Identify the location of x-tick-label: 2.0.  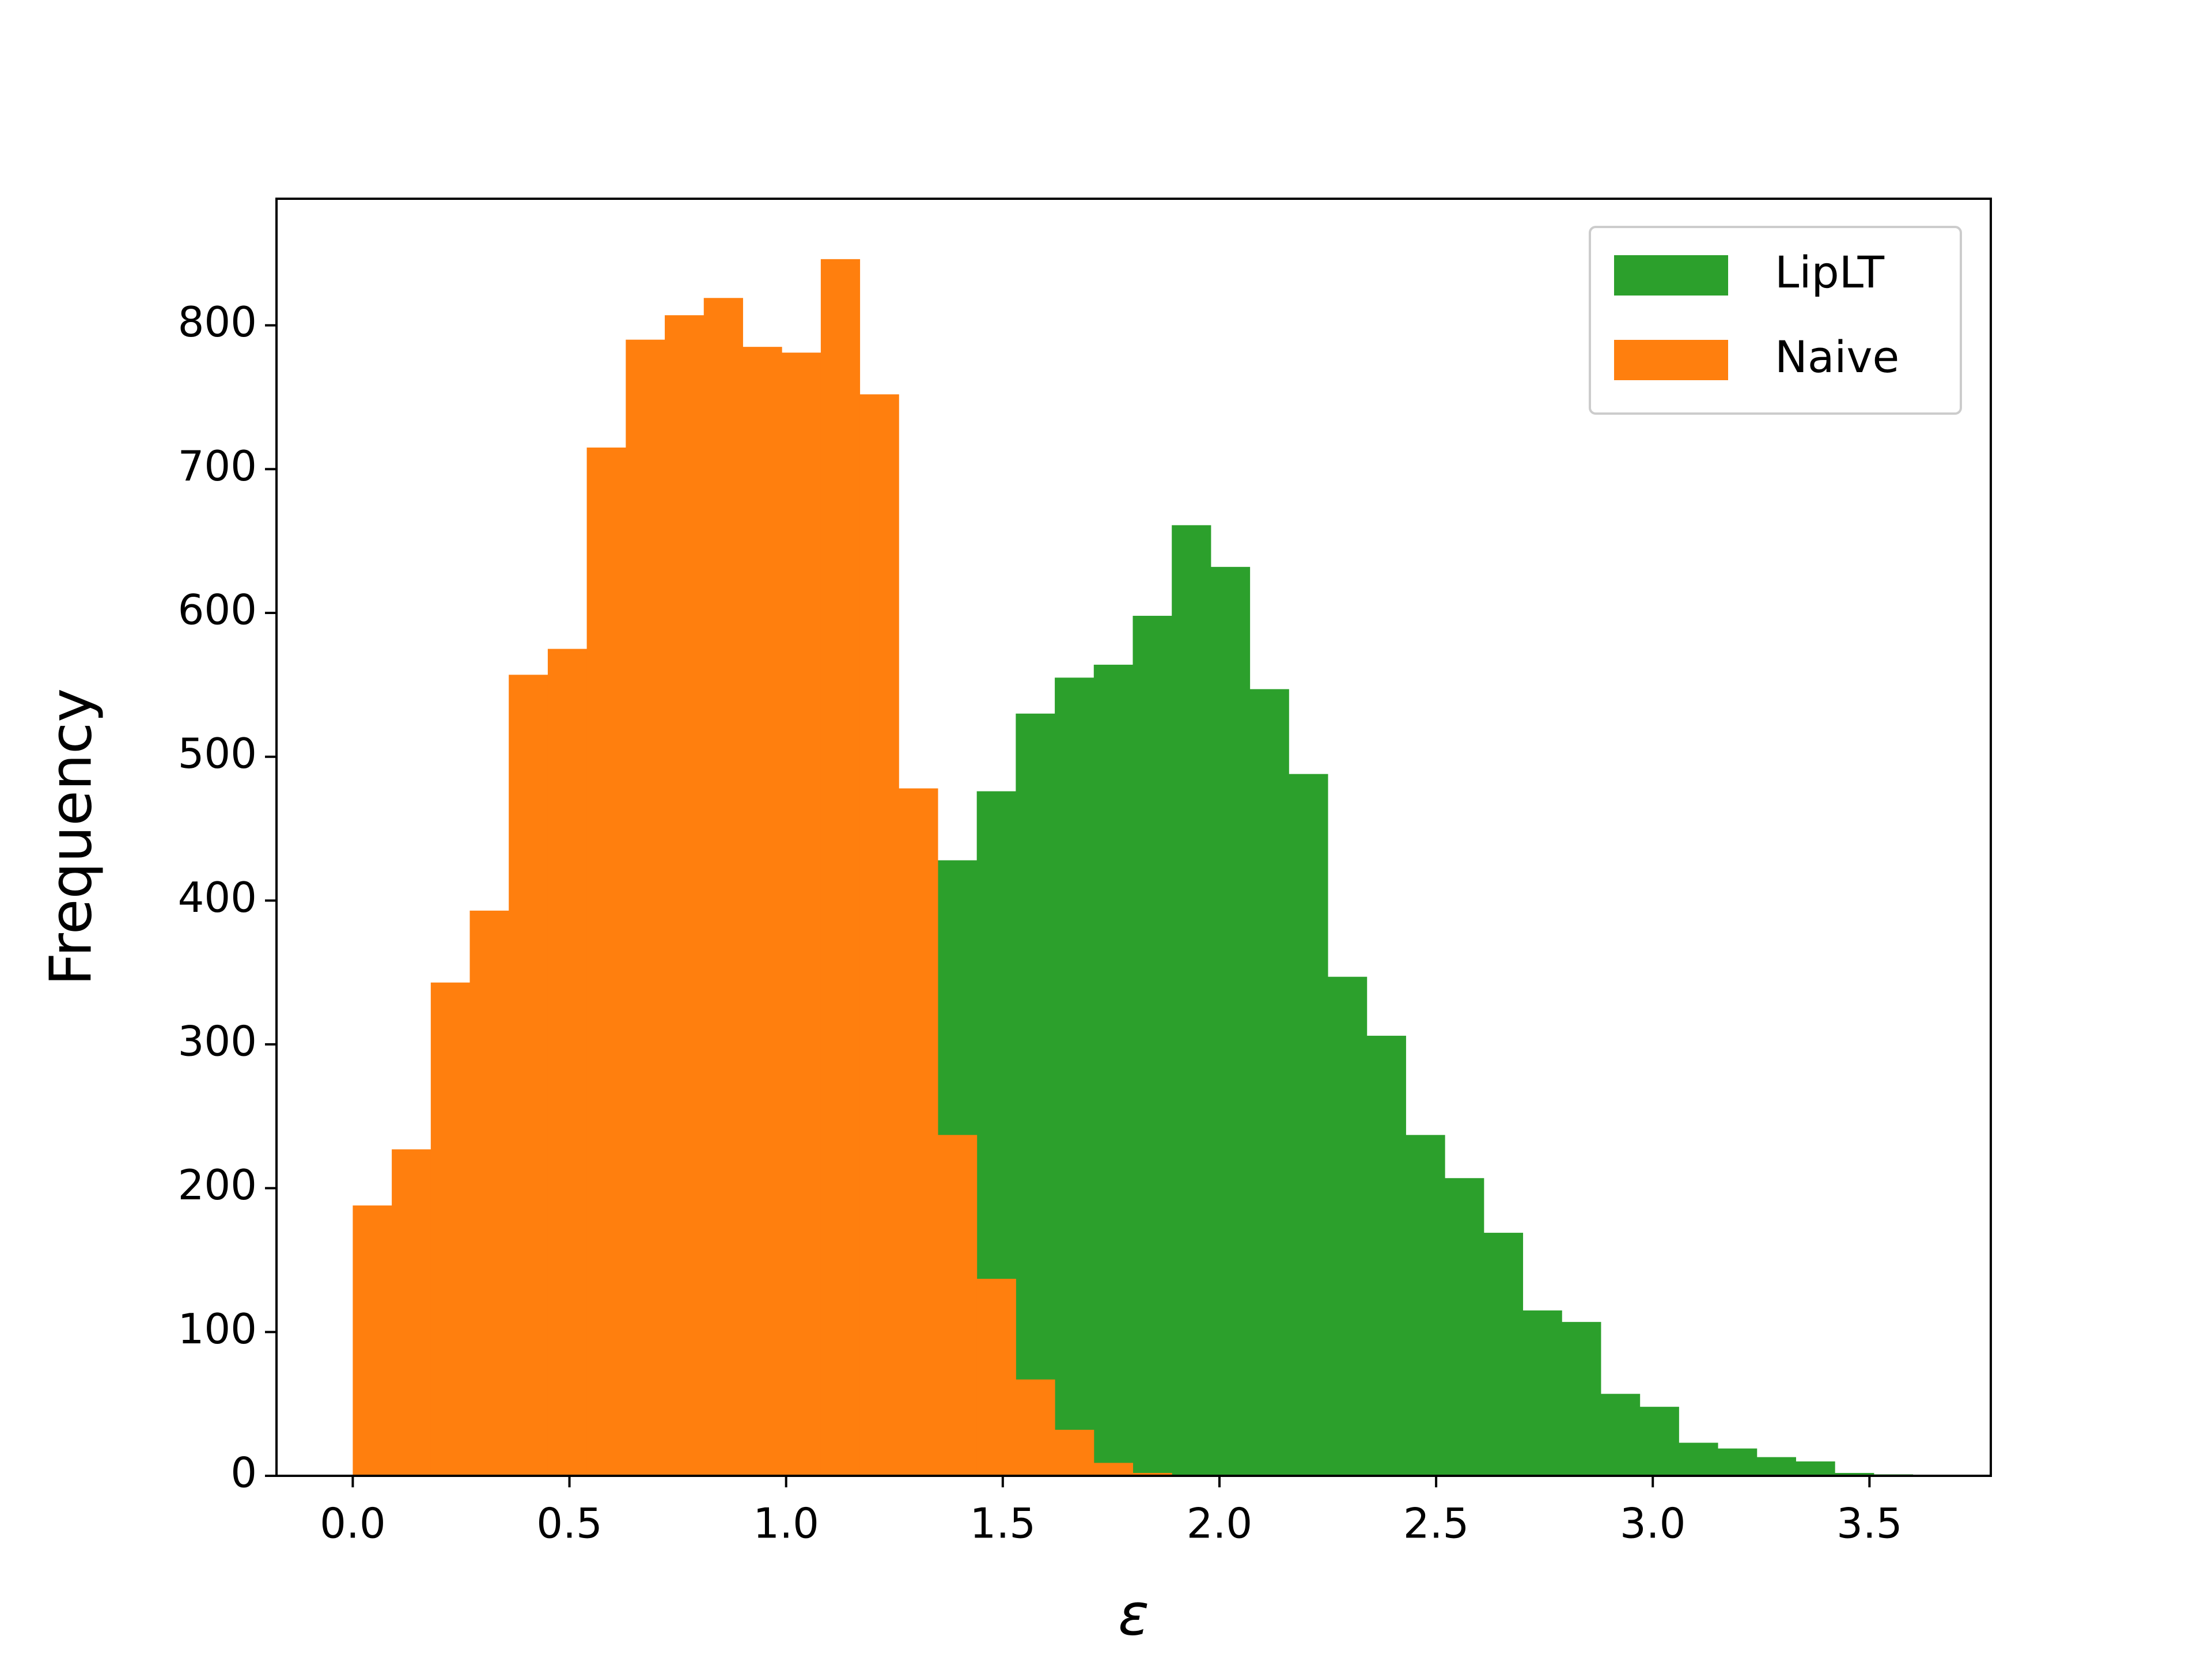
(1220, 1523).